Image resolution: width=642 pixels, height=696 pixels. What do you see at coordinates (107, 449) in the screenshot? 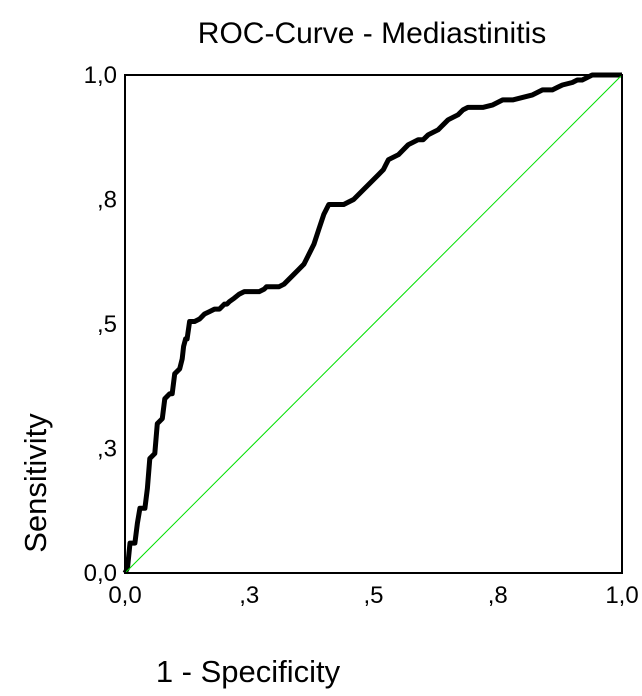
I see `y-tick-label: ,3` at bounding box center [107, 449].